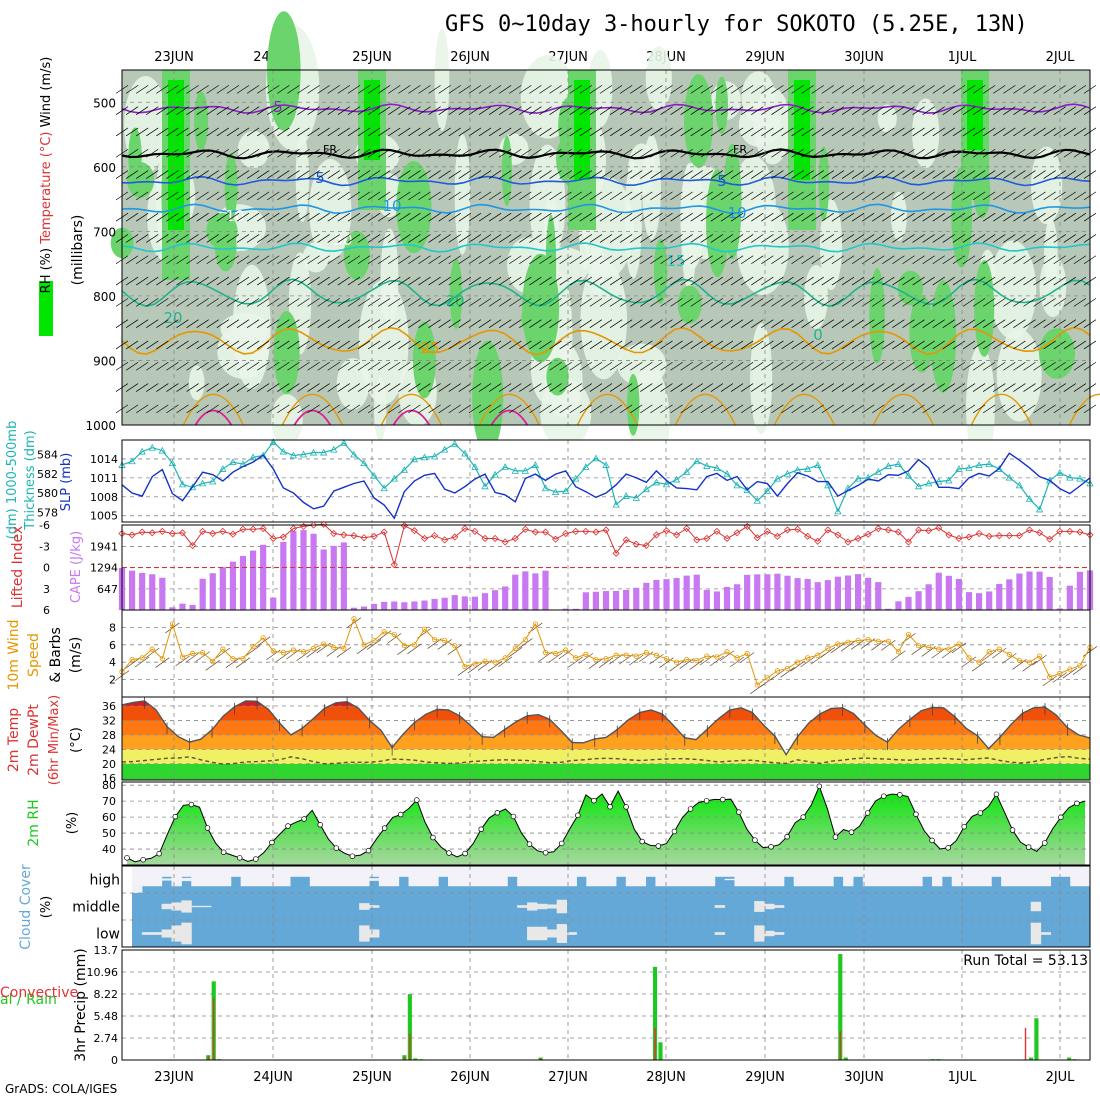 The width and height of the screenshot is (1100, 1100). Describe the element at coordinates (127, 858) in the screenshot. I see `rh-point` at that location.